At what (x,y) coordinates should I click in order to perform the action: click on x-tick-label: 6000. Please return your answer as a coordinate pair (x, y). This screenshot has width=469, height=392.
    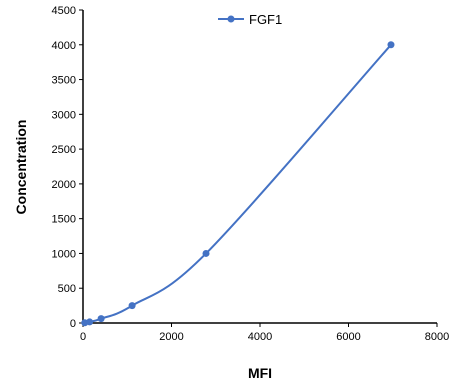
    Looking at the image, I should click on (348, 337).